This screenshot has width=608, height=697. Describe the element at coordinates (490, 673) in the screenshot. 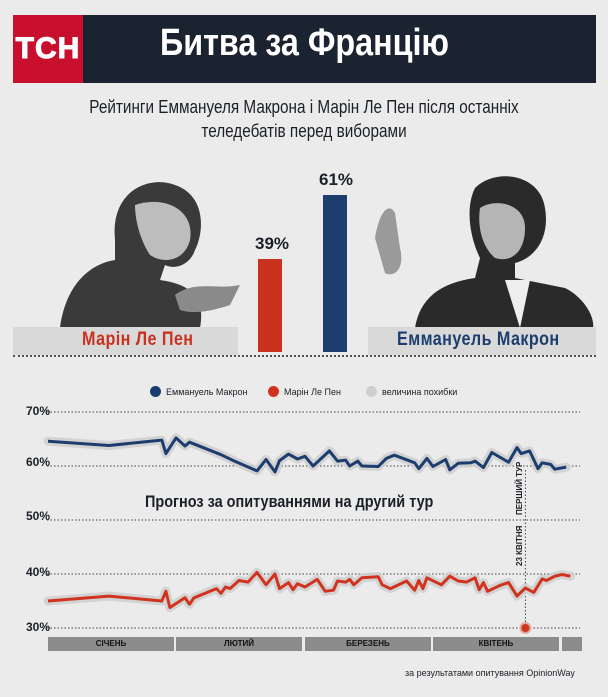

I see `source-note: за результатами опитування OpinionWay` at that location.